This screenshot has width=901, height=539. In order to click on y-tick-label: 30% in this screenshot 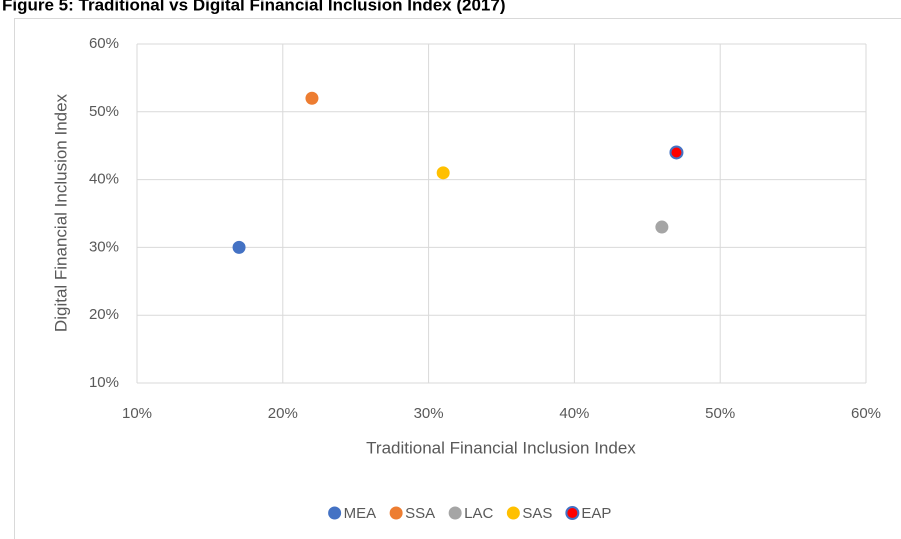, I will do `click(104, 246)`.